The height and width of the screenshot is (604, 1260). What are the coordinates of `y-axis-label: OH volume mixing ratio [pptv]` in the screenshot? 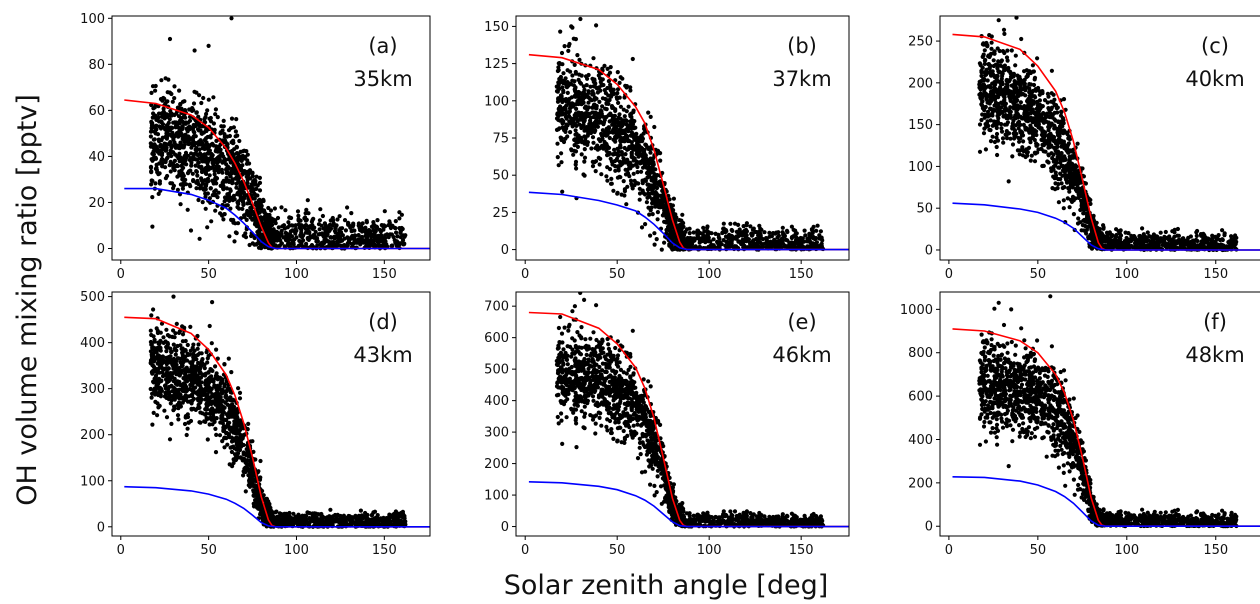 It's located at (27, 300).